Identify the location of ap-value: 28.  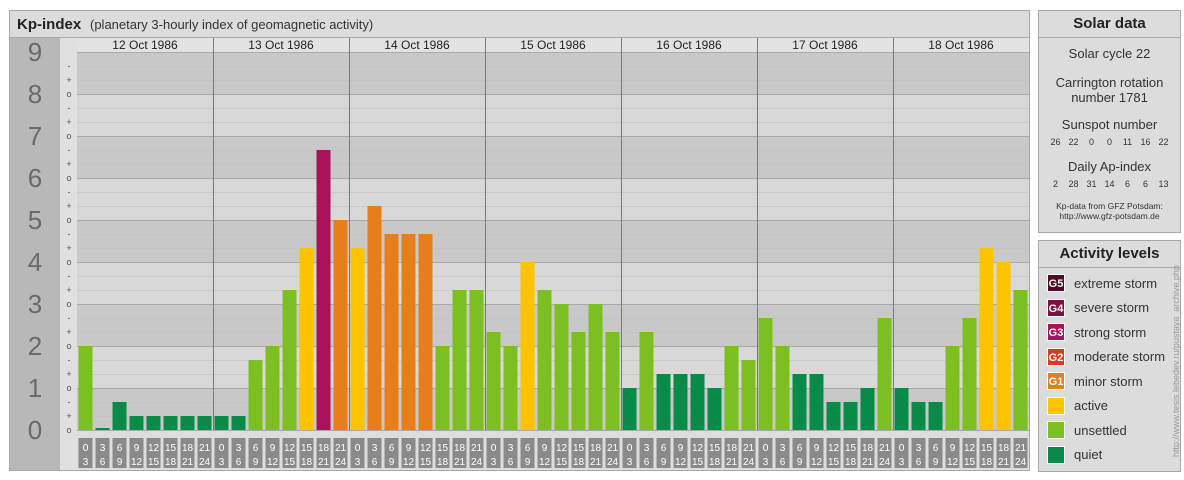
(1073, 184).